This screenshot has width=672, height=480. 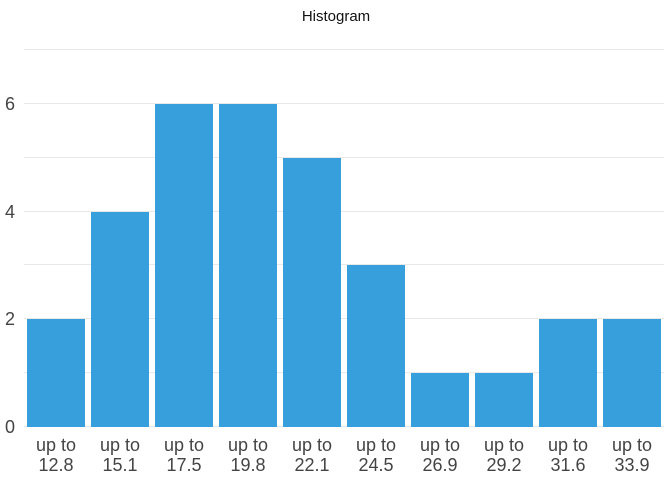 What do you see at coordinates (376, 262) in the screenshot?
I see `bar-column: up to 24.5` at bounding box center [376, 262].